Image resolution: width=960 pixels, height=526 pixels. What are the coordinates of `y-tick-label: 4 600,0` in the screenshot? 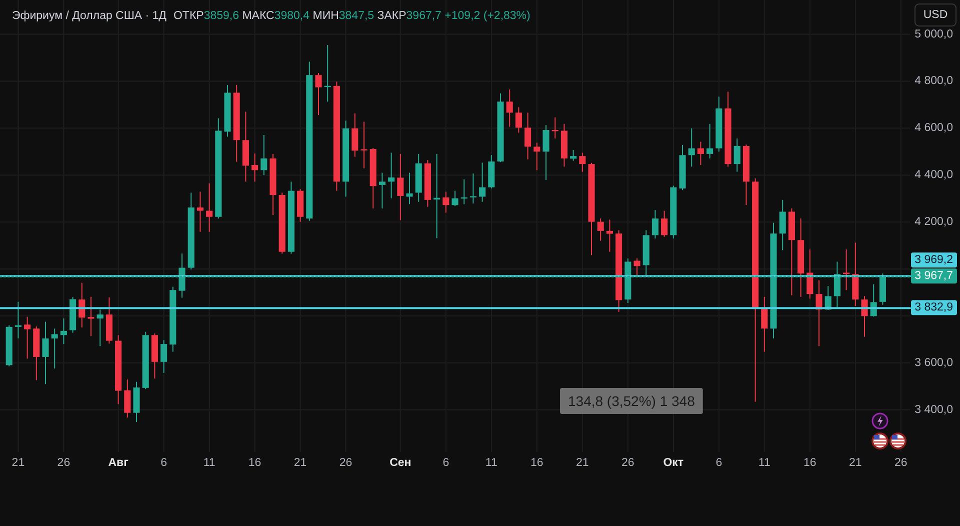 It's located at (933, 128).